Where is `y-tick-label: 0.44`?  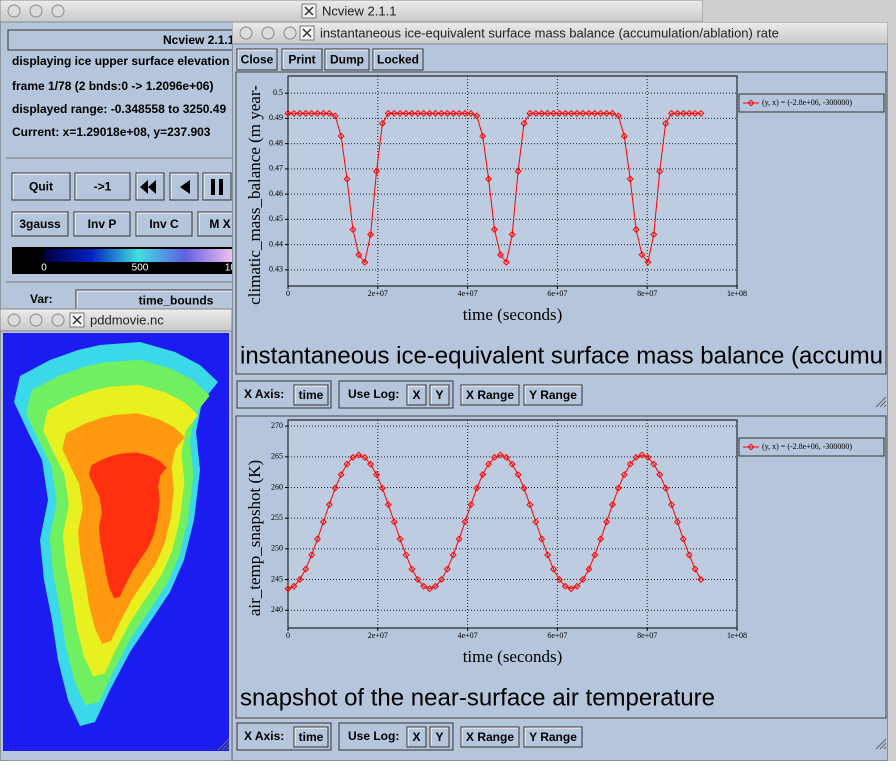 y-tick-label: 0.44 is located at coordinates (276, 243).